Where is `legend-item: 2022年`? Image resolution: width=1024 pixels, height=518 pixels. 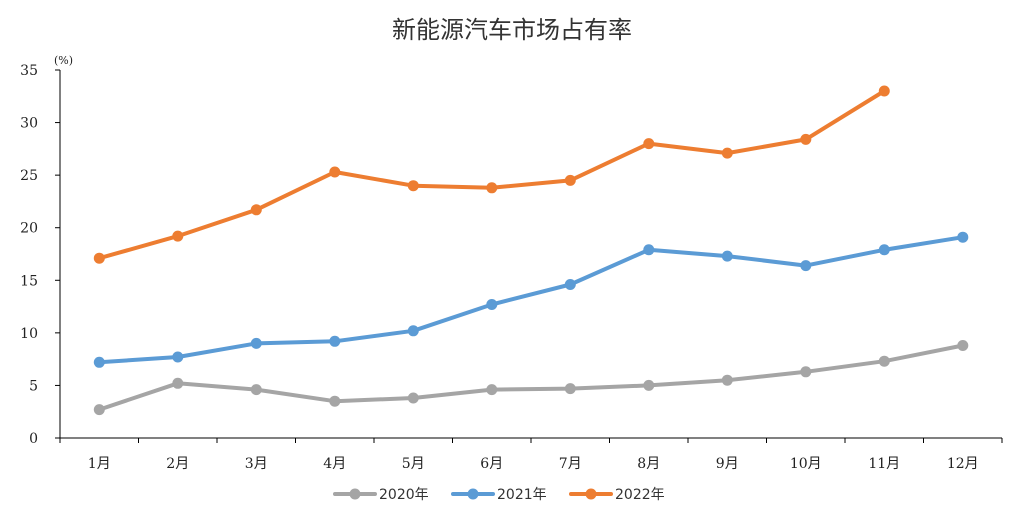
legend-item: 2022年 is located at coordinates (617, 495).